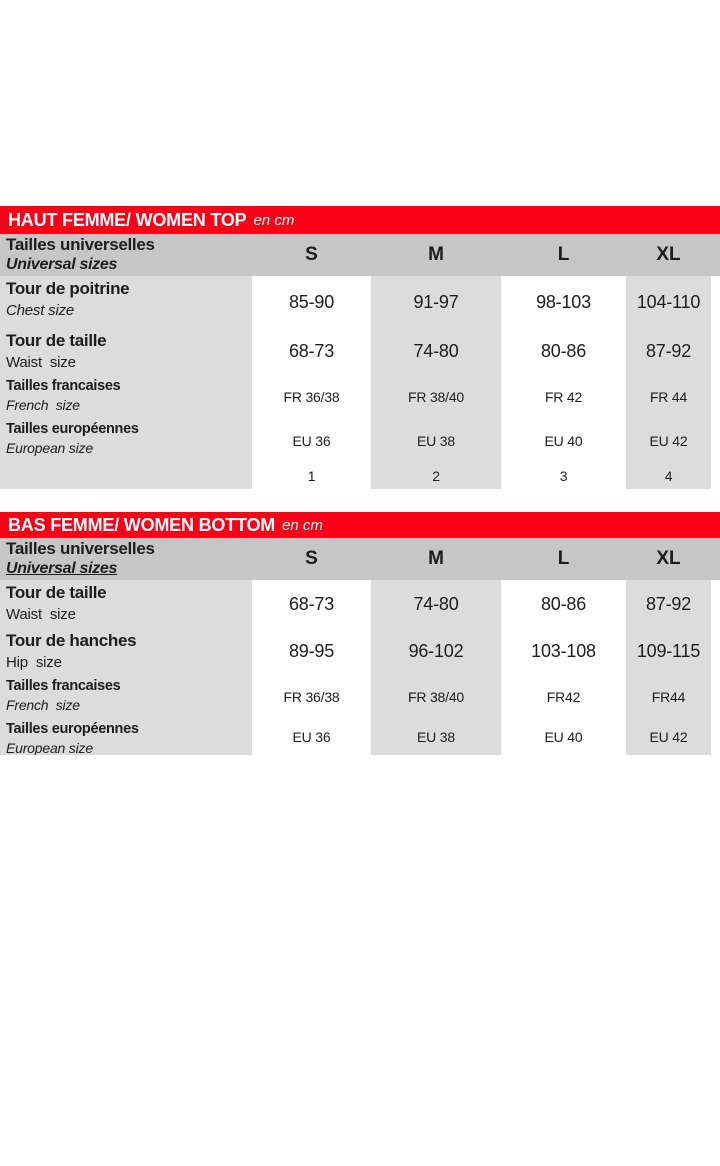 The image size is (720, 1166). Describe the element at coordinates (68, 288) in the screenshot. I see `row-label-fr: Tour de poitrine` at that location.